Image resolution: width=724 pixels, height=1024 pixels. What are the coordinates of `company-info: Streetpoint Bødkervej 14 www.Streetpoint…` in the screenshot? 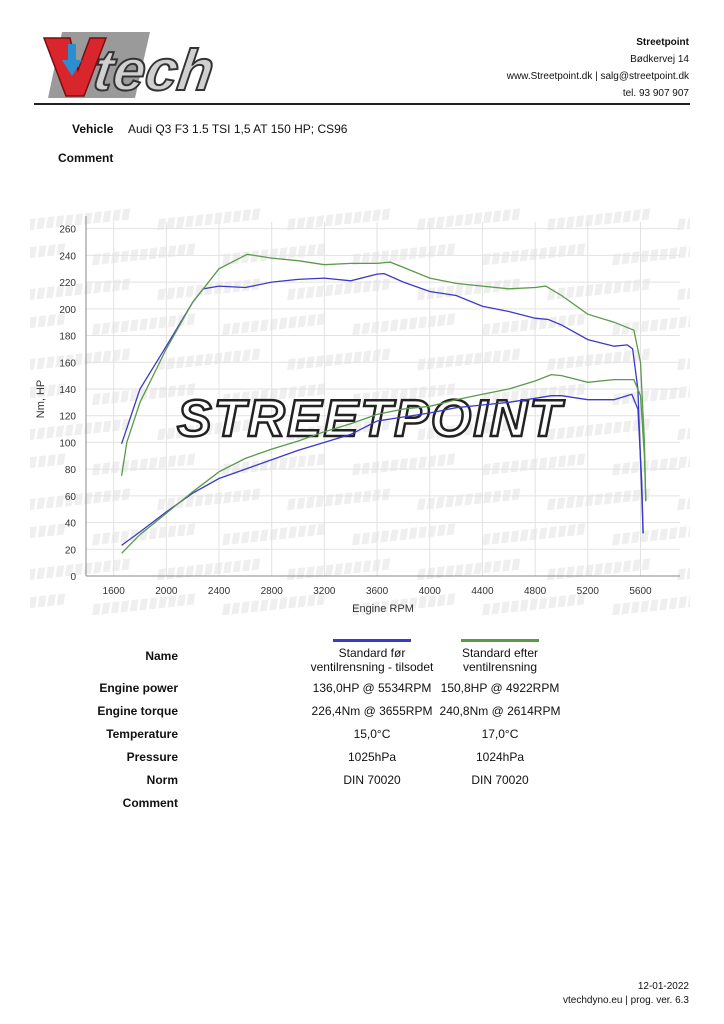 It's located at (598, 68).